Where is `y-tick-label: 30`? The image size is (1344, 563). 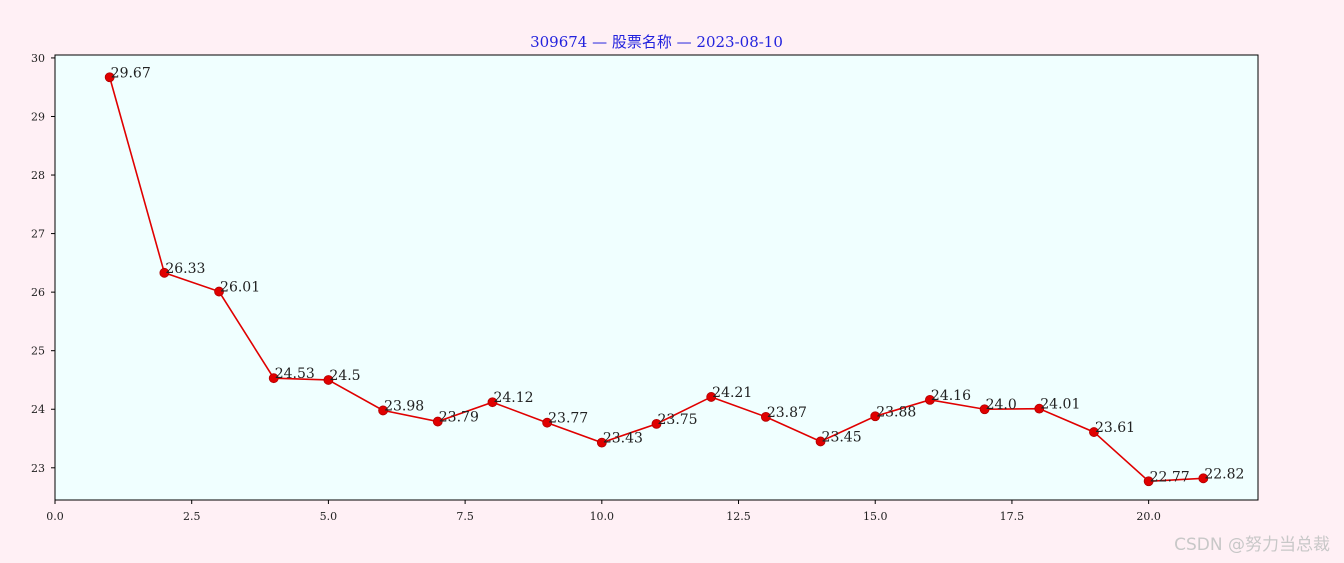 y-tick-label: 30 is located at coordinates (38, 58).